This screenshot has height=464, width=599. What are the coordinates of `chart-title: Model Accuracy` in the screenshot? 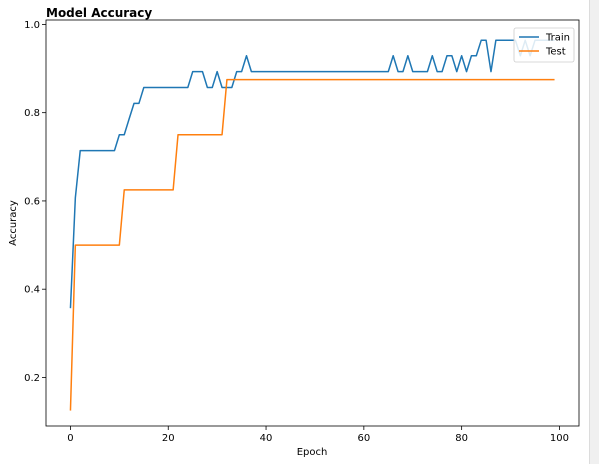 It's located at (99, 13).